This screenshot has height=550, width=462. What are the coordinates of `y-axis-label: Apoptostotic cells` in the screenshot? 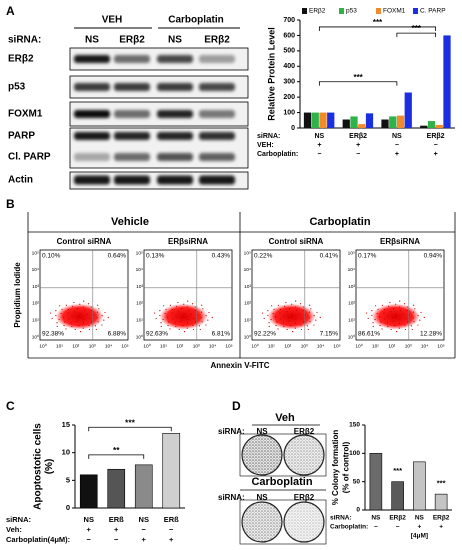 It's located at (38, 466).